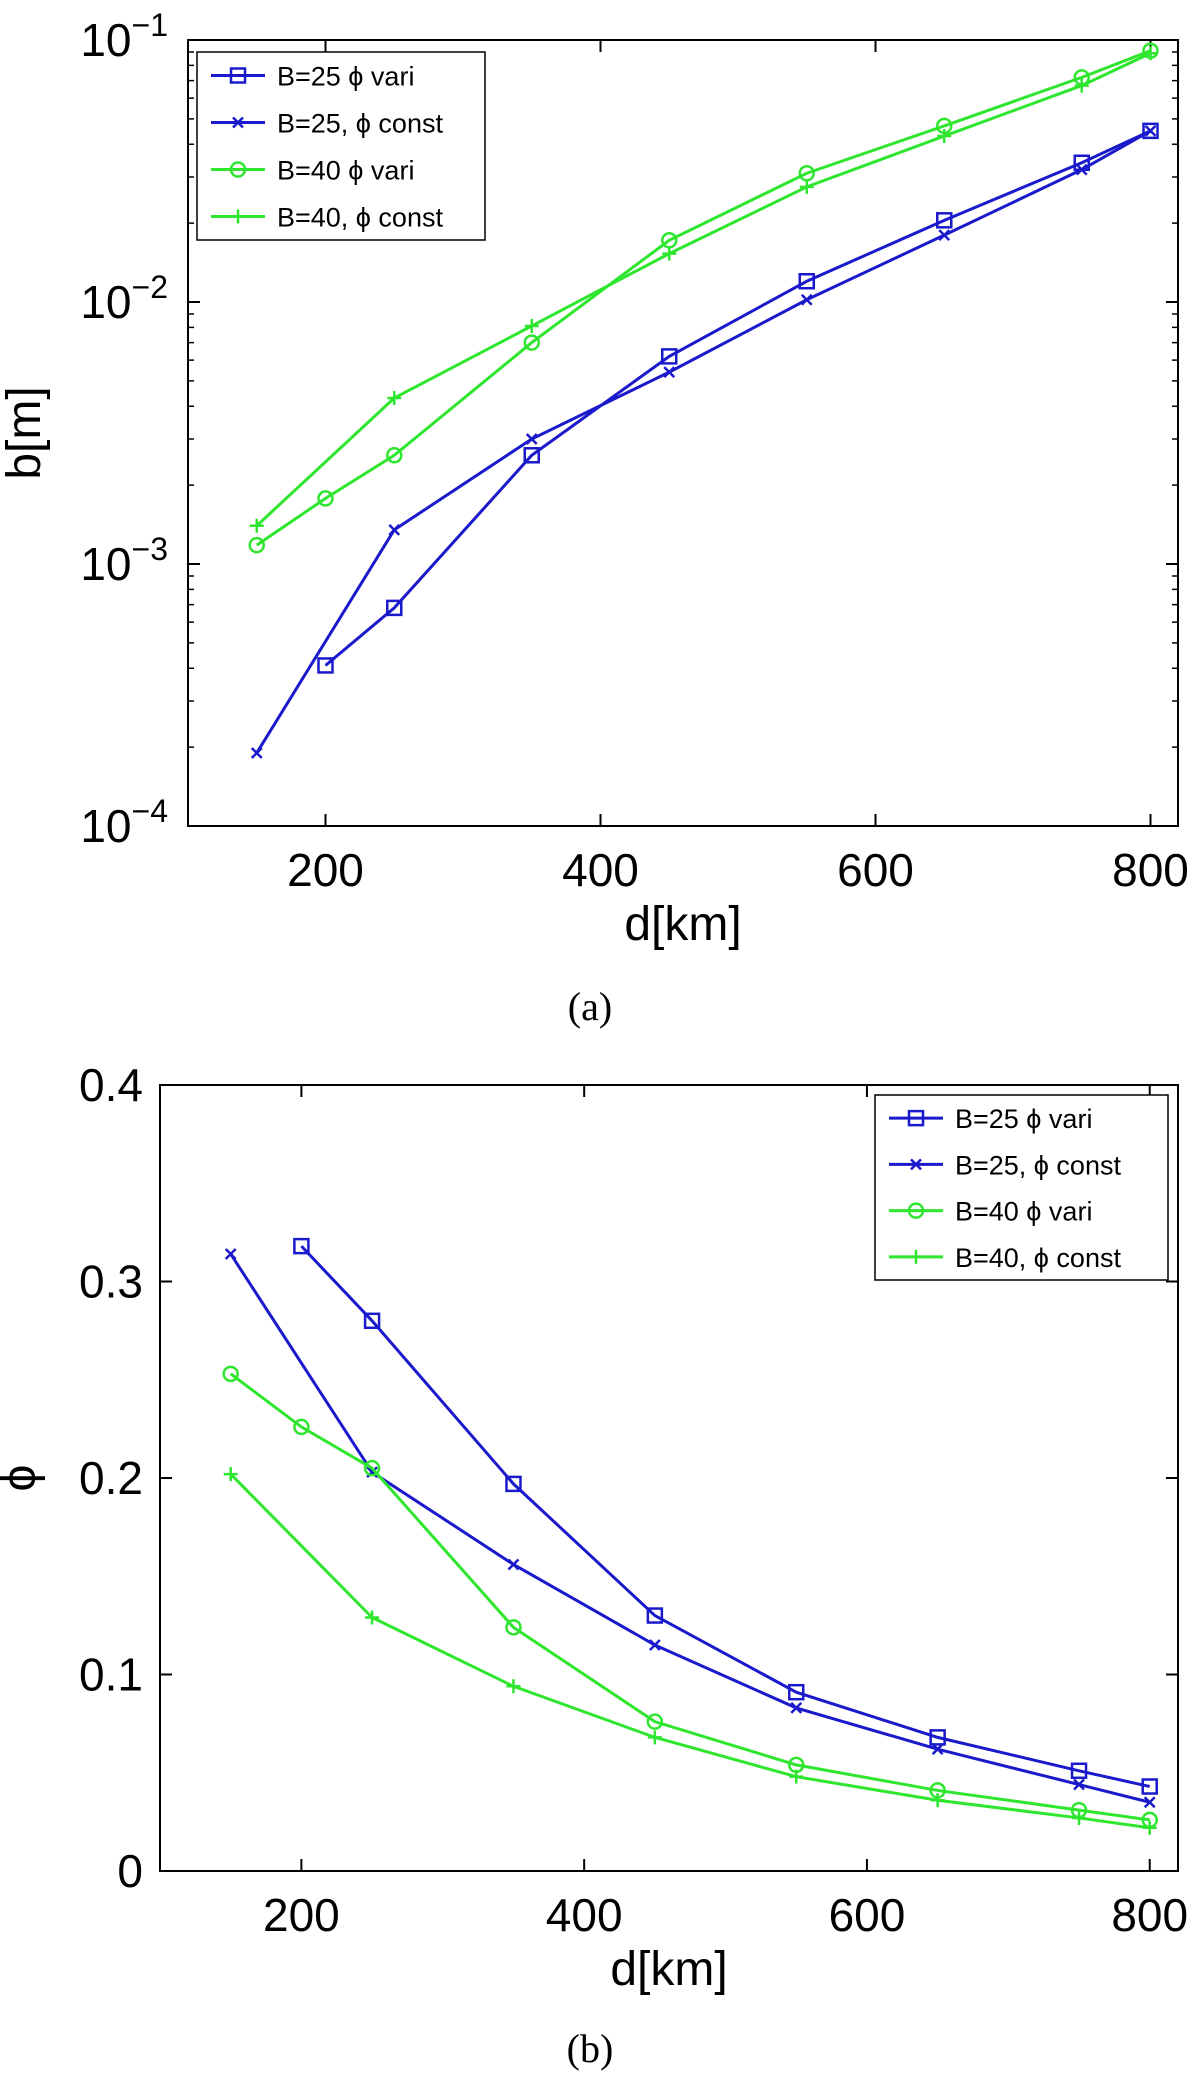 The image size is (1200, 2075). I want to click on y-tick-label: 0.1, so click(111, 1675).